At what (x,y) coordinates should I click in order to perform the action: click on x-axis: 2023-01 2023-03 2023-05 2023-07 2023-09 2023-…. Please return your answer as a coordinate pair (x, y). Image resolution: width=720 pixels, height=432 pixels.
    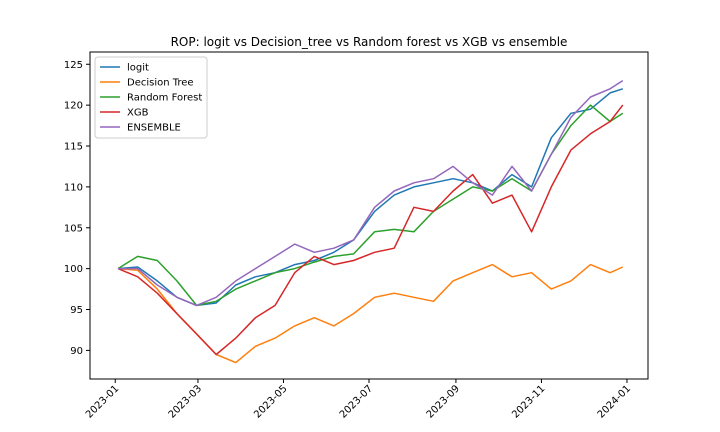
    Looking at the image, I should click on (358, 400).